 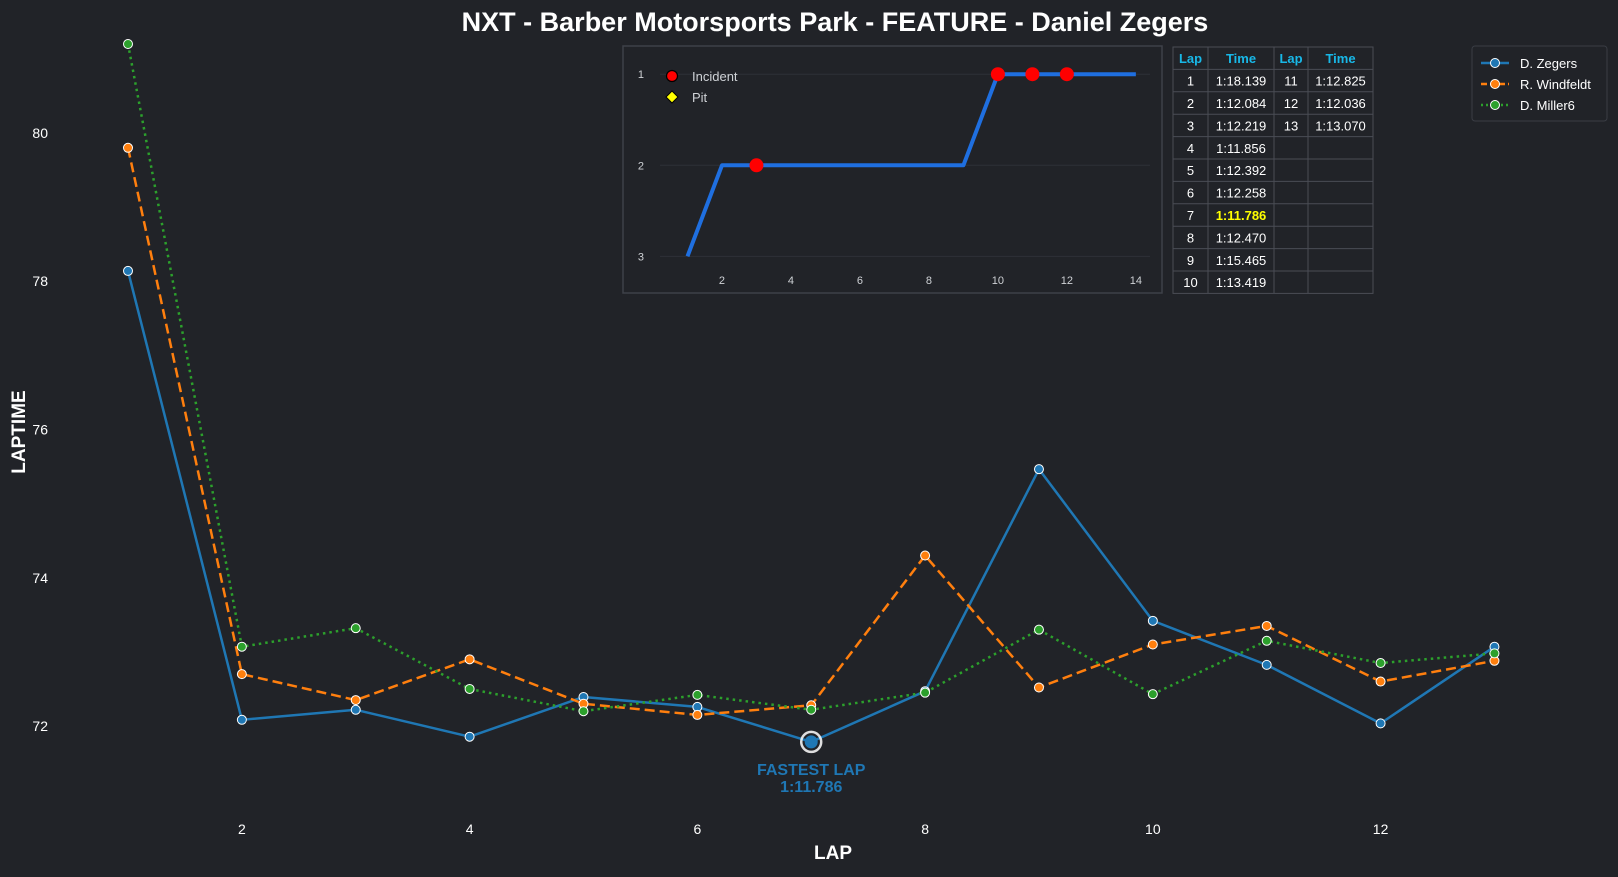 What do you see at coordinates (1190, 103) in the screenshot?
I see `table-cell: 2` at bounding box center [1190, 103].